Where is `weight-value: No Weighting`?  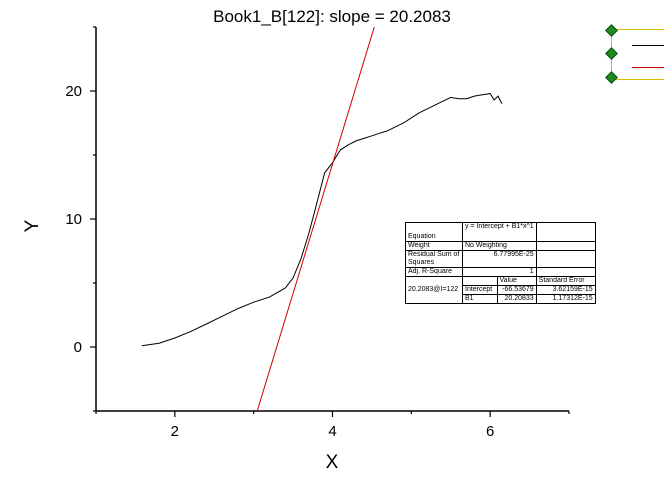
weight-value: No Weighting is located at coordinates (499, 246).